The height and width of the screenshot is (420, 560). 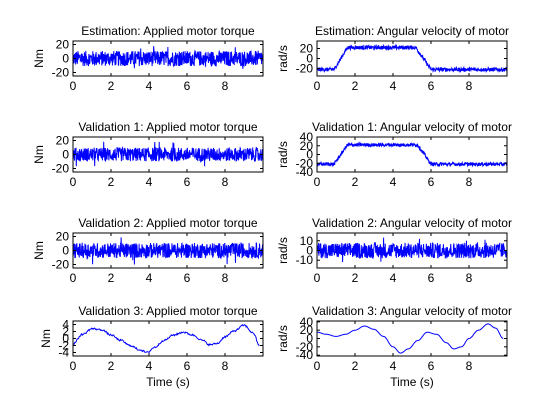 What do you see at coordinates (305, 260) in the screenshot?
I see `y-tick-label: -10` at bounding box center [305, 260].